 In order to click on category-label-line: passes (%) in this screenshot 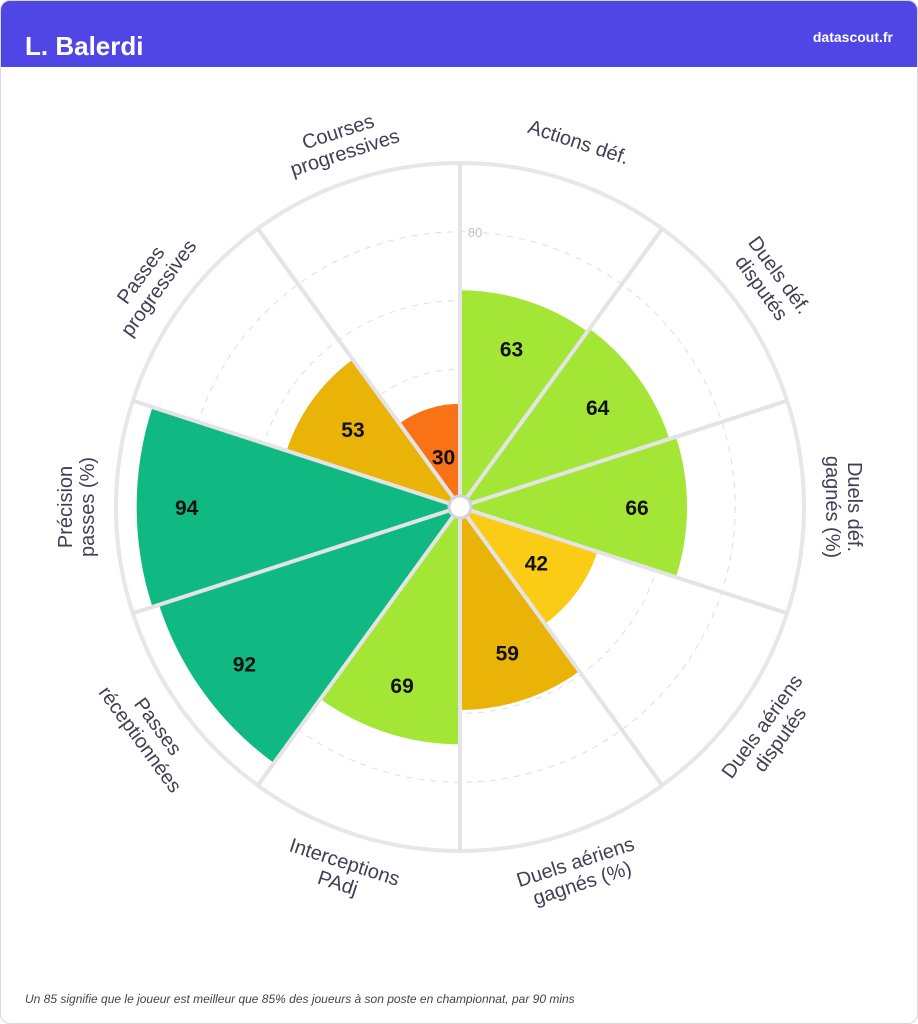, I will do `click(88, 507)`.